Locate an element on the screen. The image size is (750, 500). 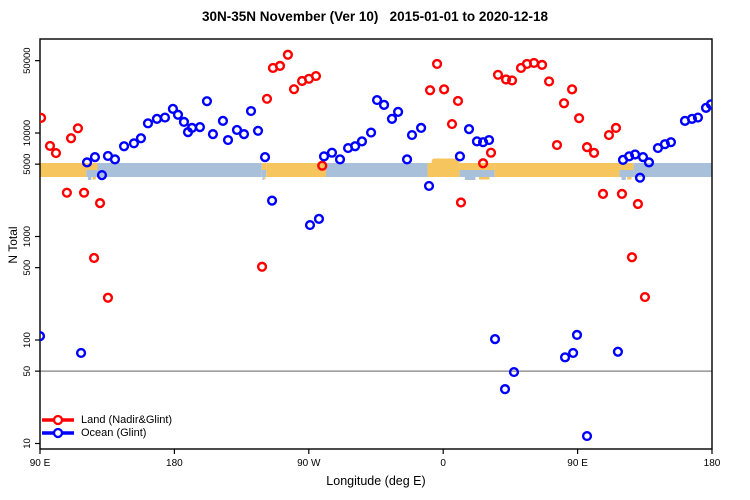
svg-text: 10 is located at coordinates (27, 443).